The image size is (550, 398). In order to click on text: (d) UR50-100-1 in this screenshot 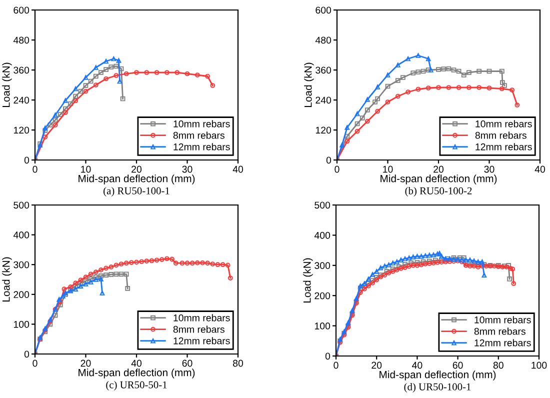, I will do `click(437, 387)`.